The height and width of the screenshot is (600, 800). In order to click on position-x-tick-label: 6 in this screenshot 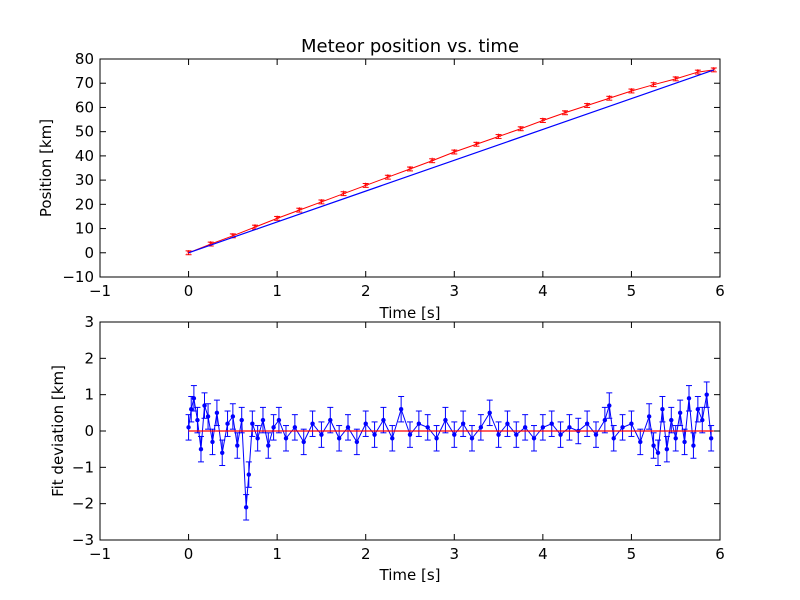, I will do `click(720, 291)`.